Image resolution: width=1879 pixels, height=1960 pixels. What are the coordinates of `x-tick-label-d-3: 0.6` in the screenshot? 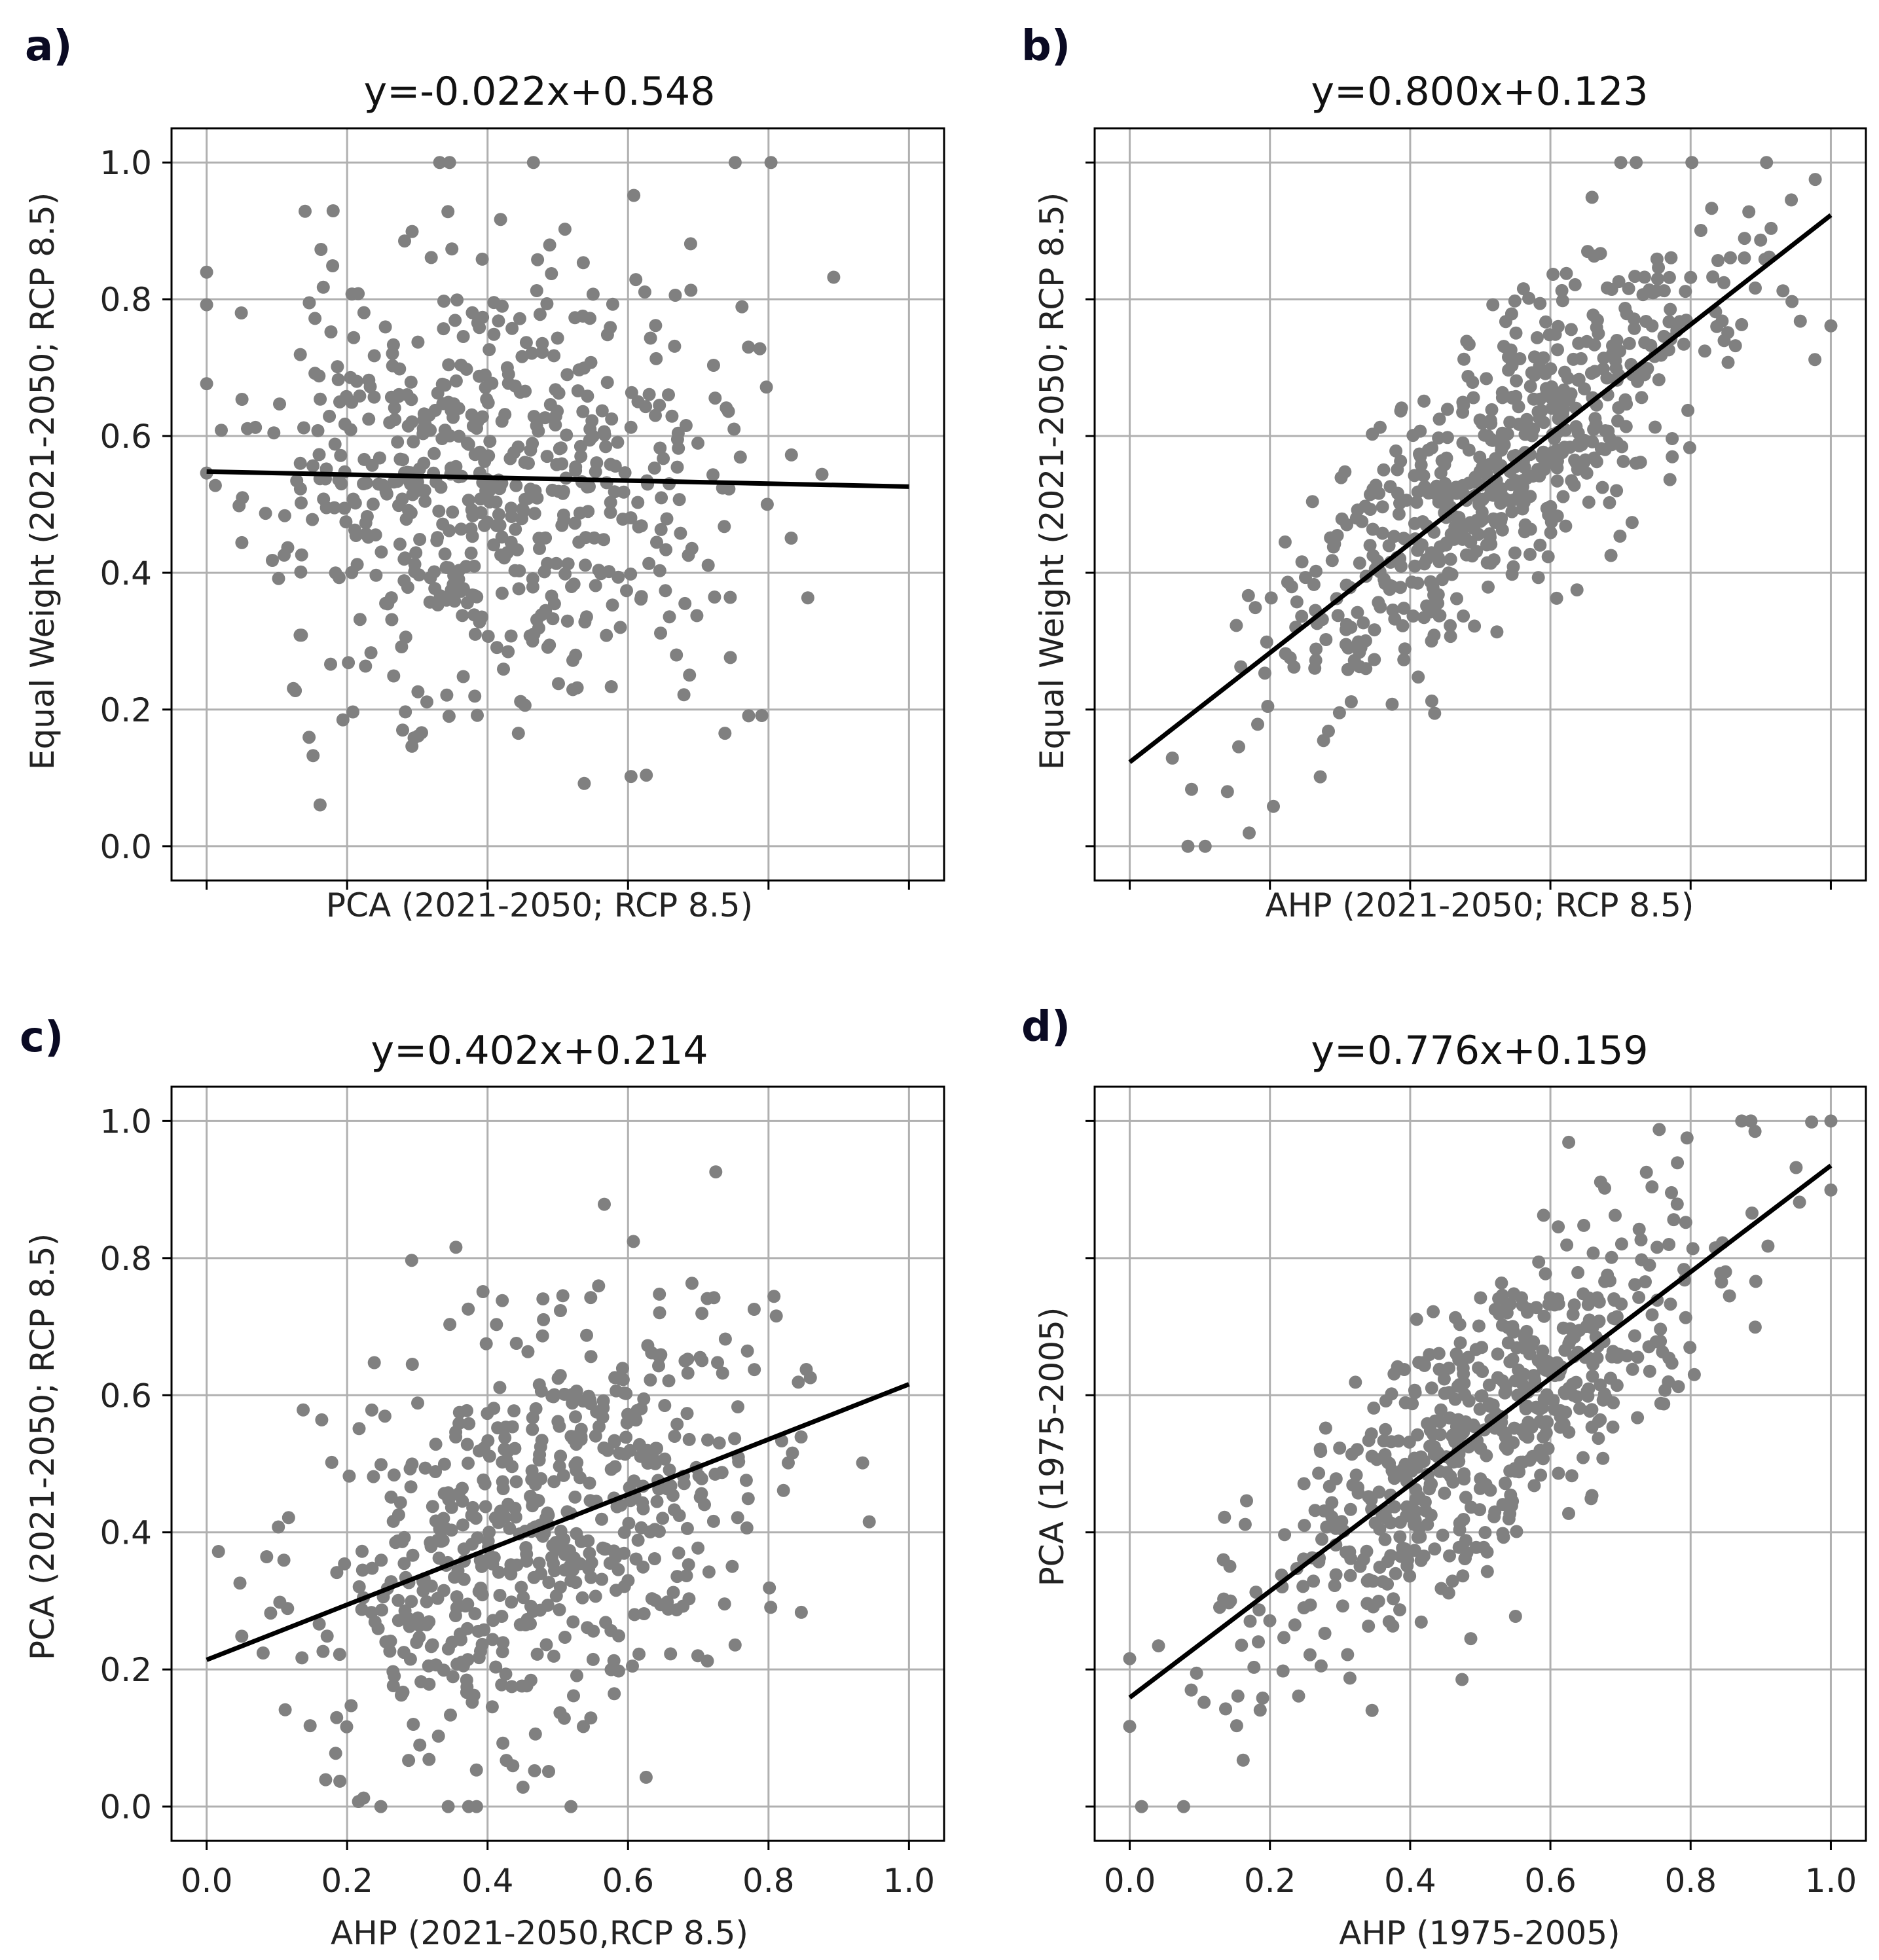 It's located at (1550, 1881).